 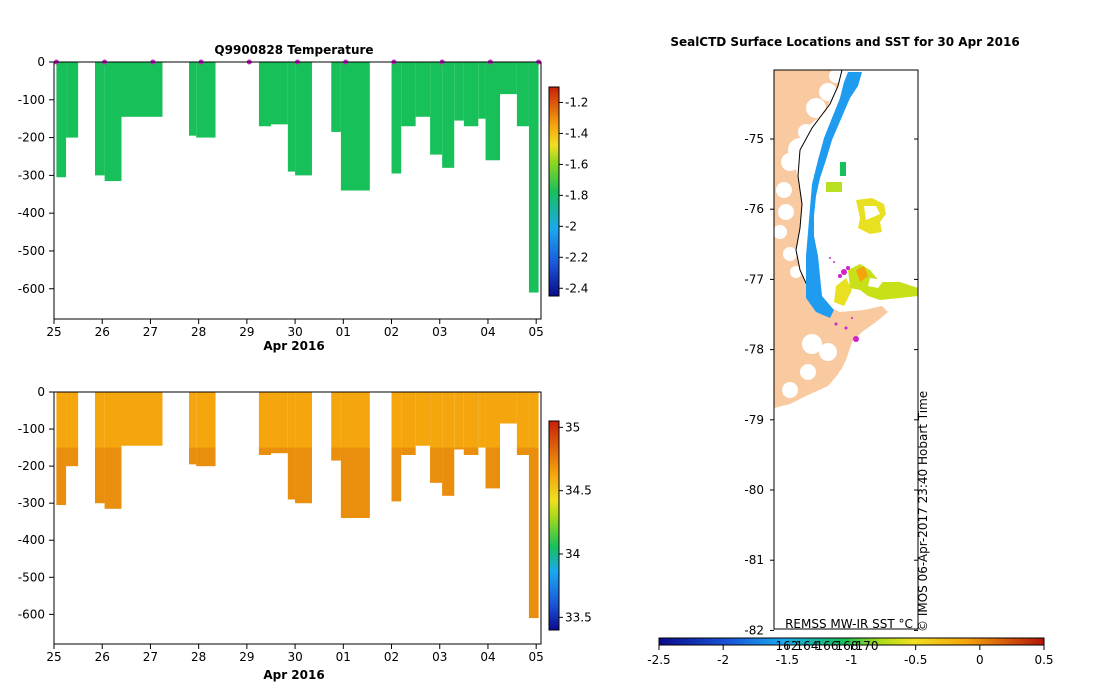 I want to click on lon-tick-label: 166, so click(x=827, y=646).